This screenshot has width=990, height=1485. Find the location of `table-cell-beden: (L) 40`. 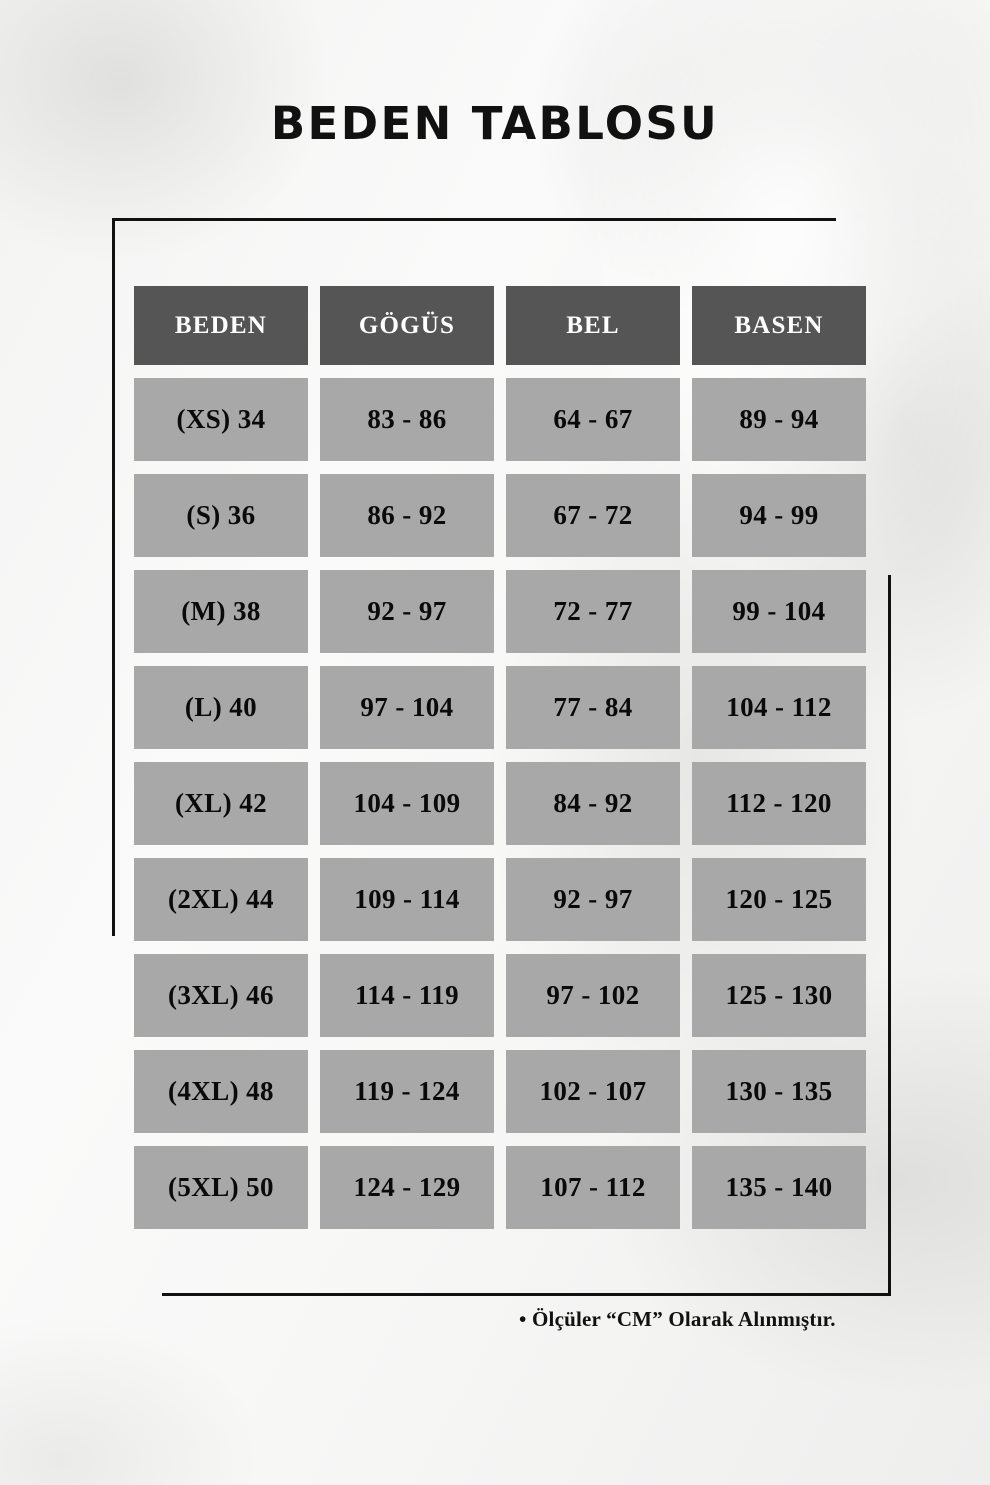

table-cell-beden: (L) 40 is located at coordinates (221, 707).